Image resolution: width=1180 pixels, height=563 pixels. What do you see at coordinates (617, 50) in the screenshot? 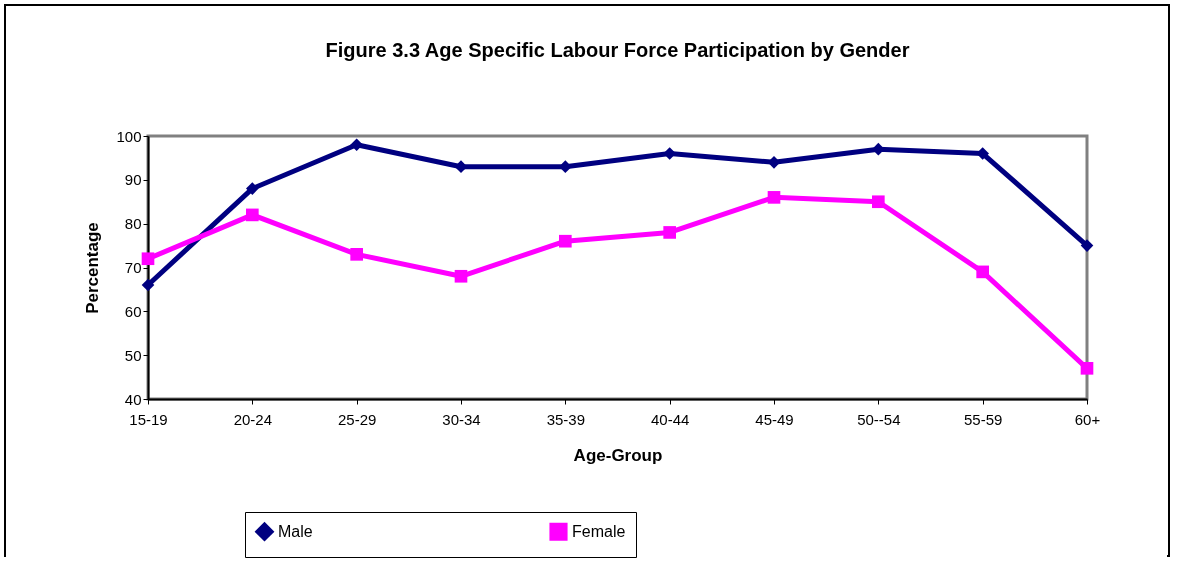
I see `chart-title: Figure 3.3 Age Specific Labour Force Participation by Gender` at bounding box center [617, 50].